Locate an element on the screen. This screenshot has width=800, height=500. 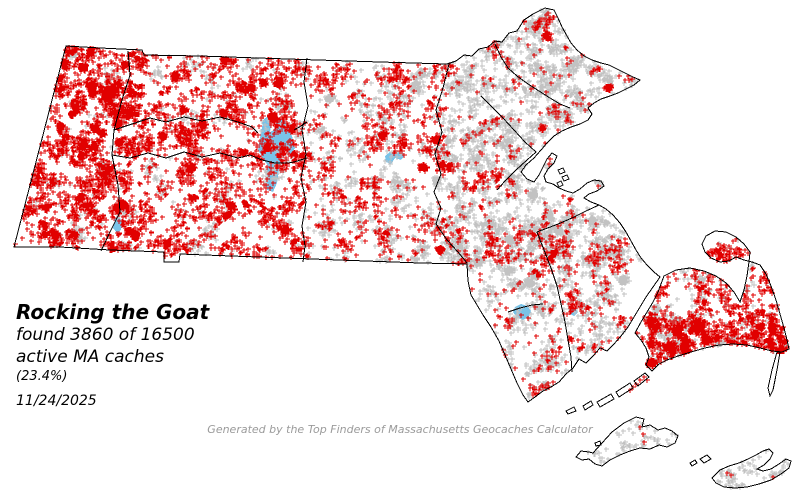
active-caches-line: active MA caches is located at coordinates (90, 357).